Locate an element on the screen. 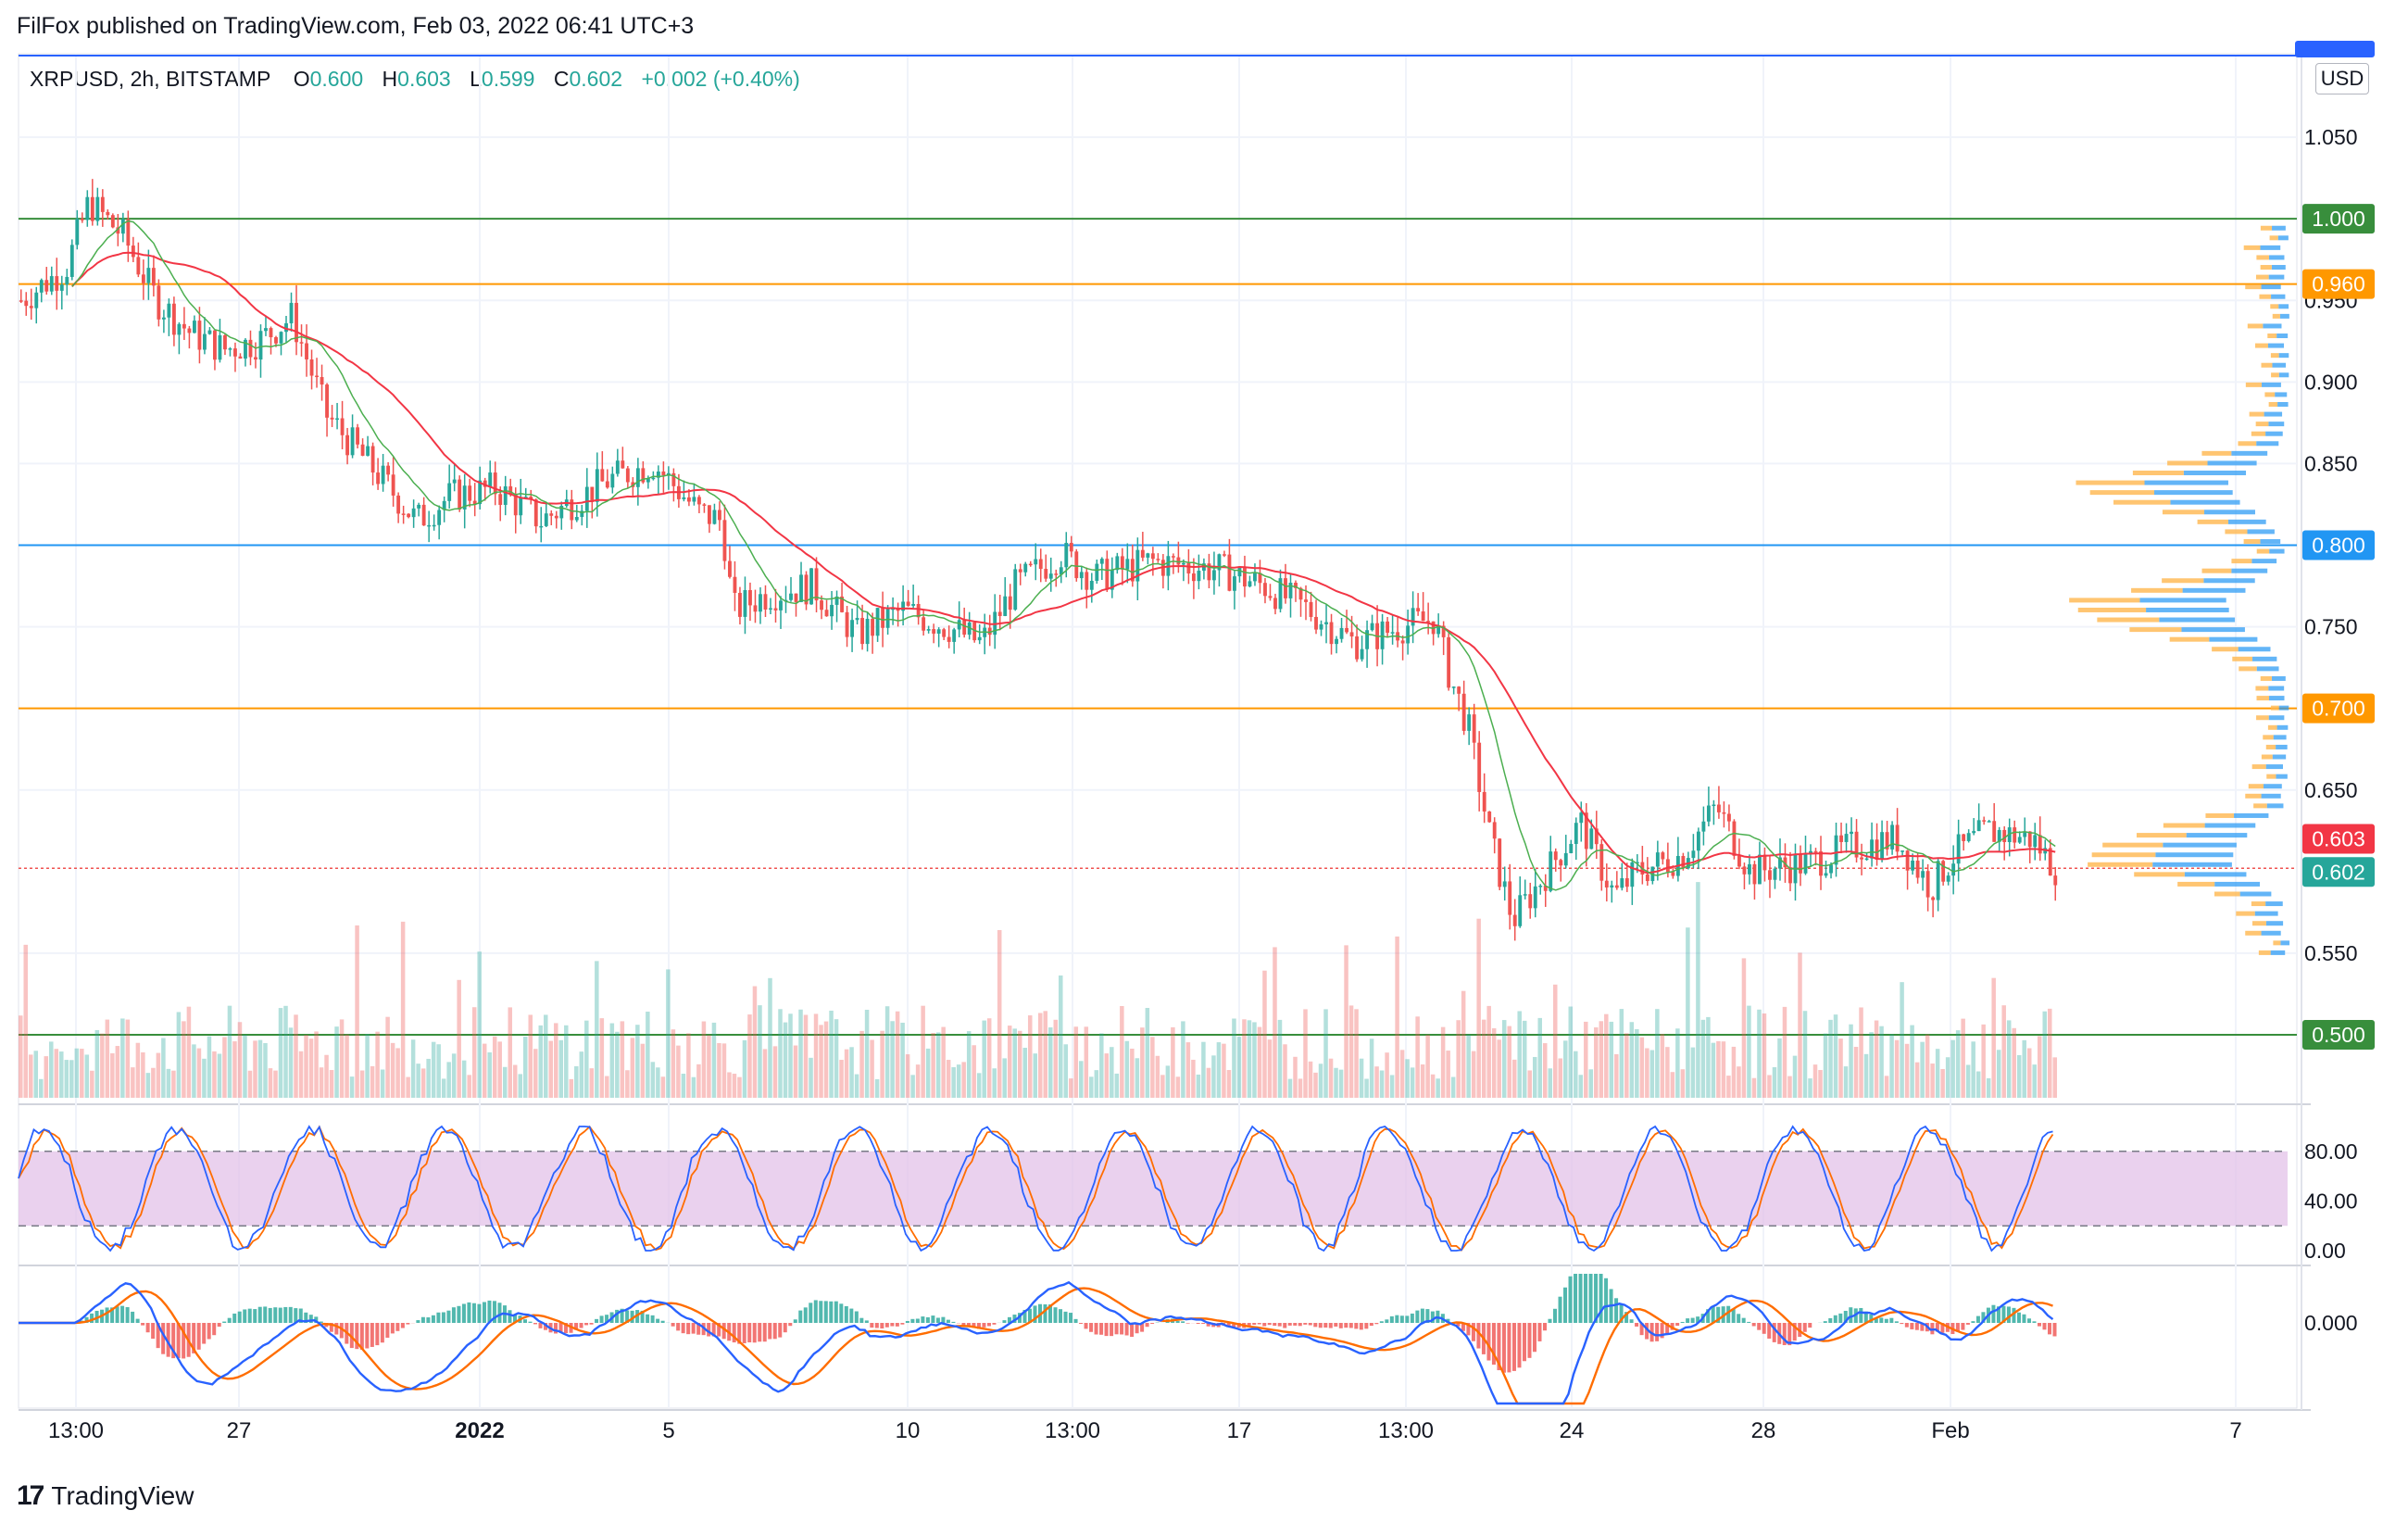  price-tag is located at coordinates (2338, 839).